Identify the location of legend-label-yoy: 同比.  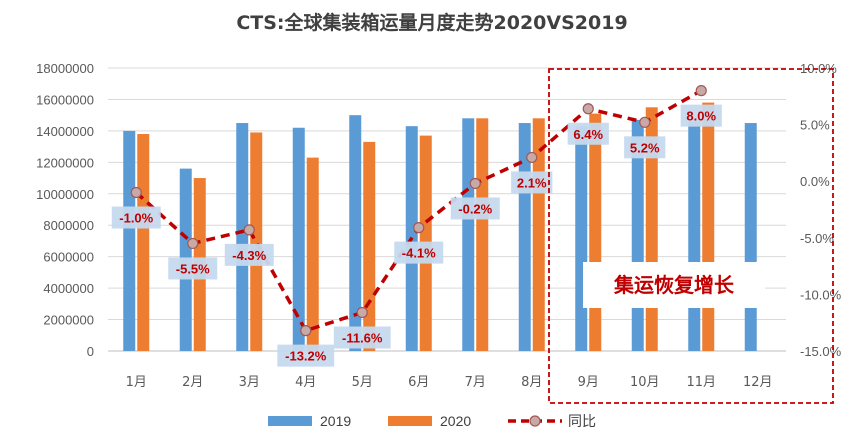
(582, 421).